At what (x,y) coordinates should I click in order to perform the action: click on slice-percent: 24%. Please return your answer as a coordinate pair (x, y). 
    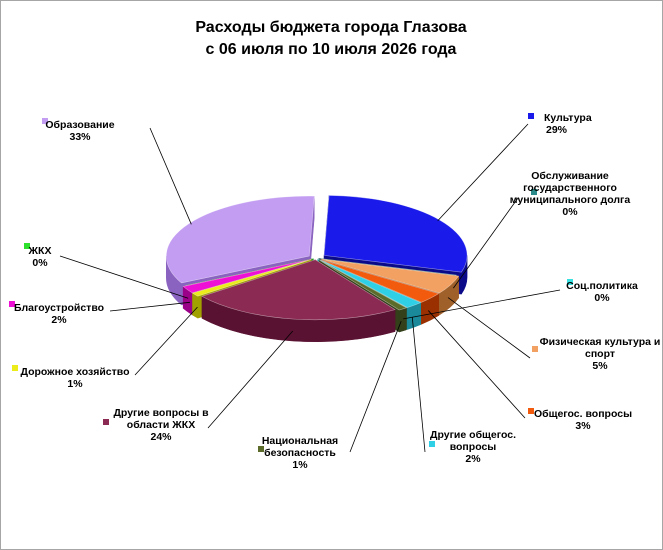
    Looking at the image, I should click on (161, 437).